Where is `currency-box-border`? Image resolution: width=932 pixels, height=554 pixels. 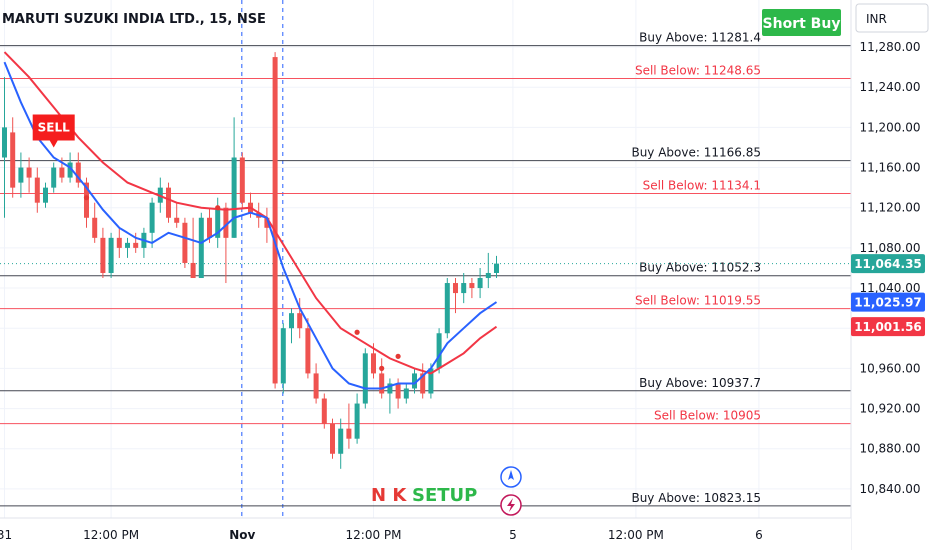 currency-box-border is located at coordinates (892, 18).